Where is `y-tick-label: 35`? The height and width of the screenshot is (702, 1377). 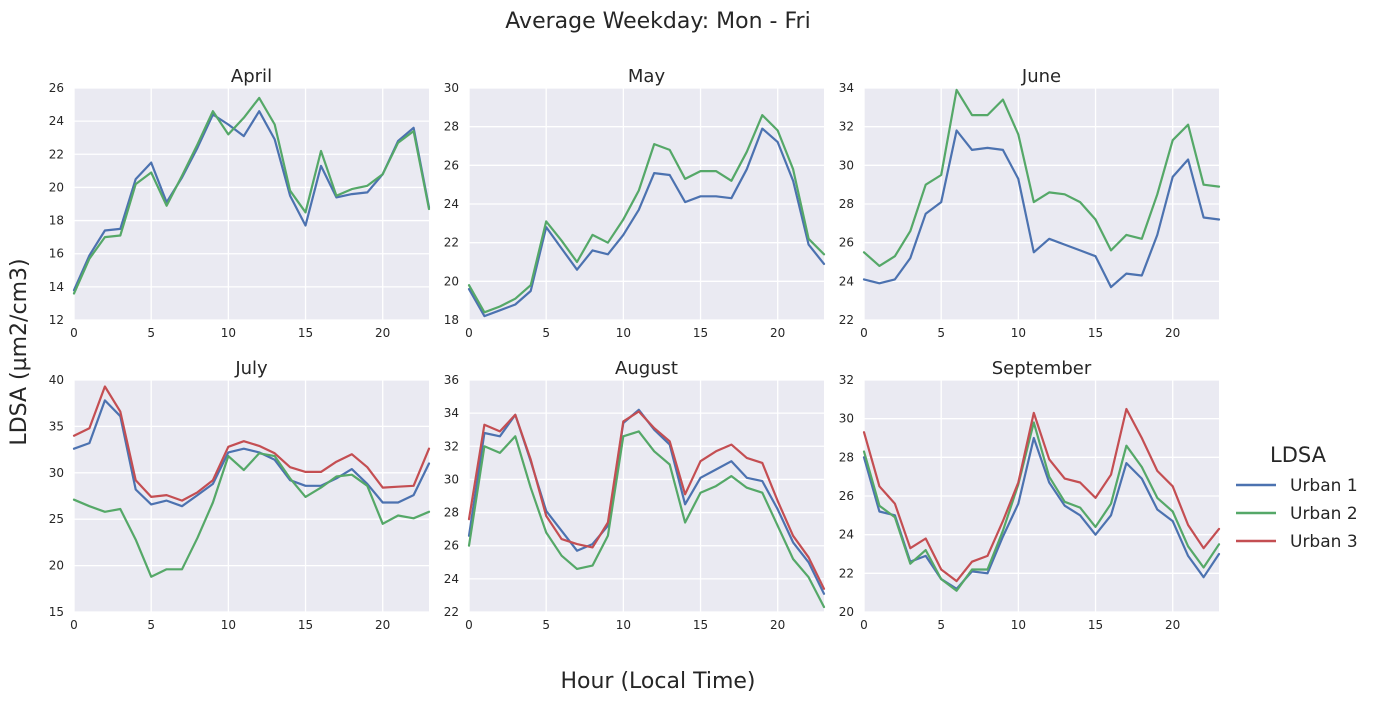 y-tick-label: 35 is located at coordinates (56, 426).